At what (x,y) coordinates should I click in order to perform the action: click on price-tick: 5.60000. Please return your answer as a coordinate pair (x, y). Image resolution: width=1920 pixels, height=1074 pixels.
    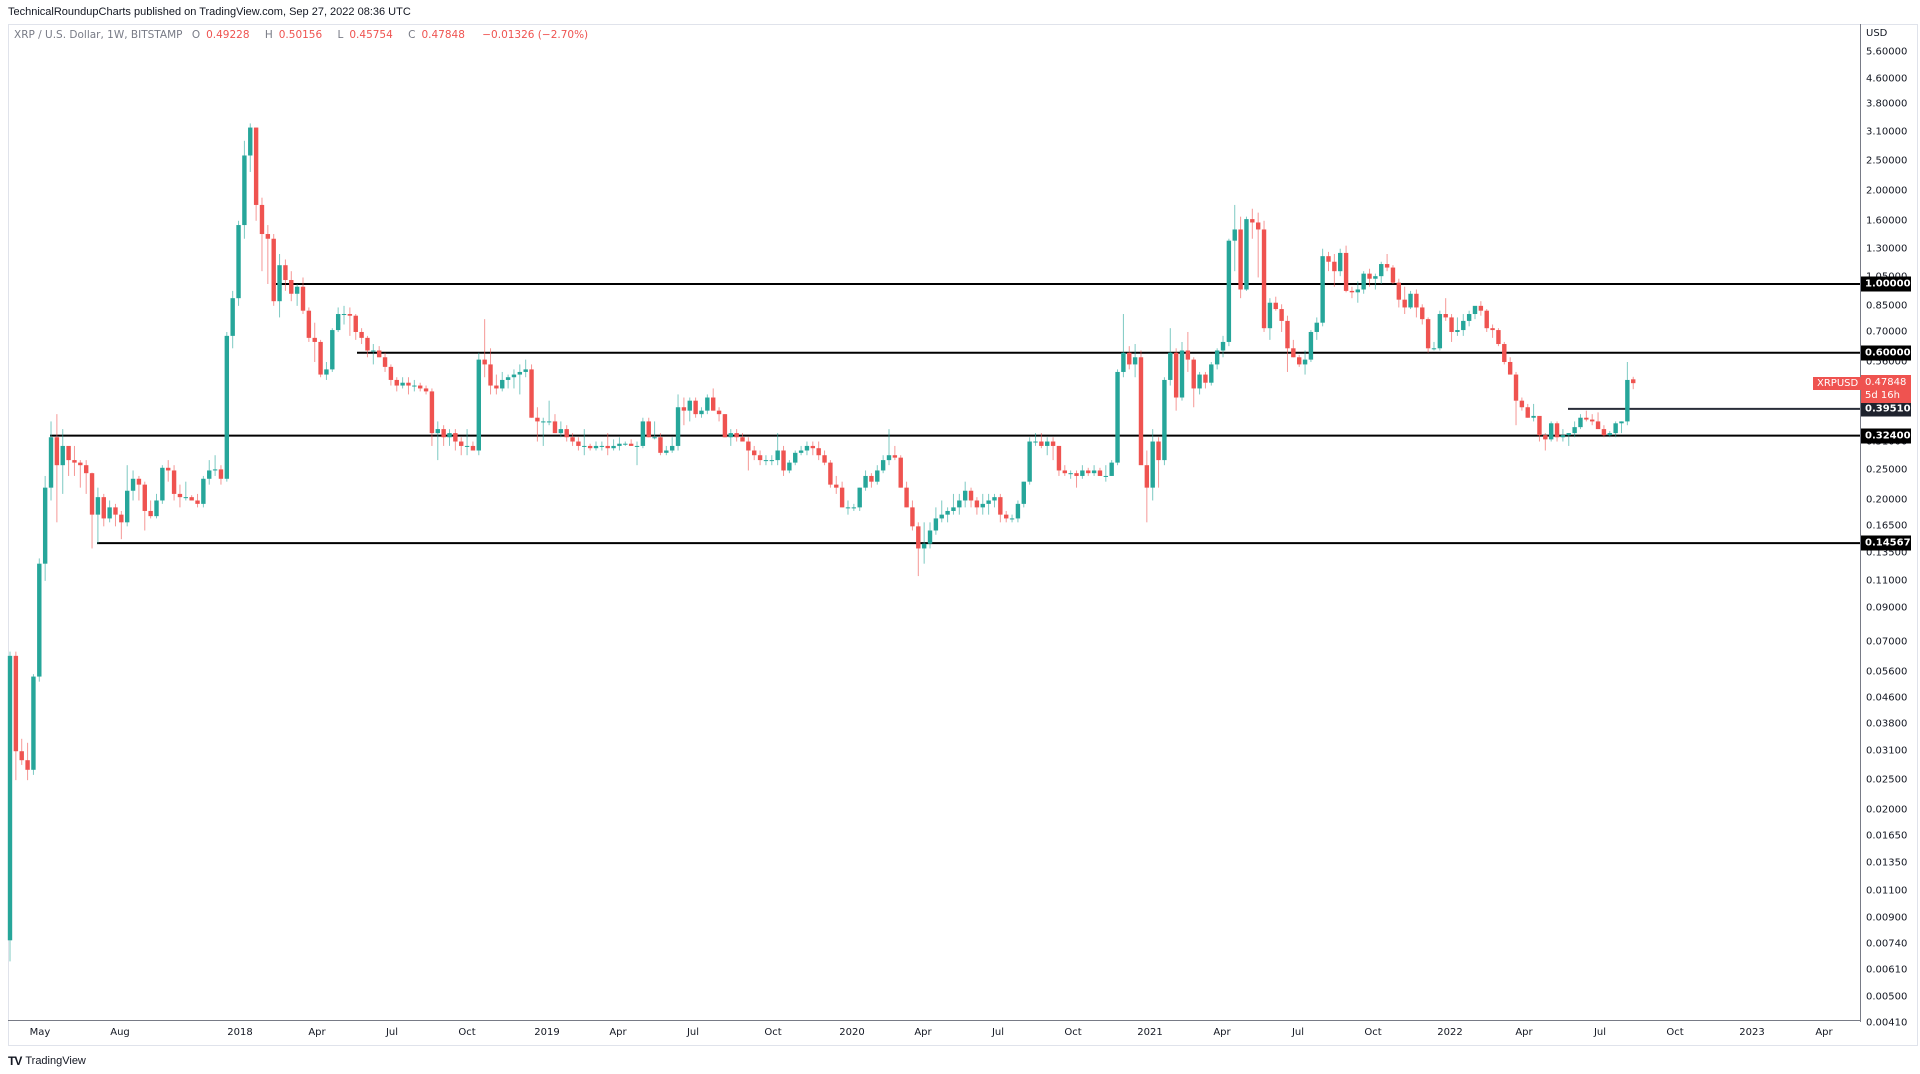
    Looking at the image, I should click on (1887, 52).